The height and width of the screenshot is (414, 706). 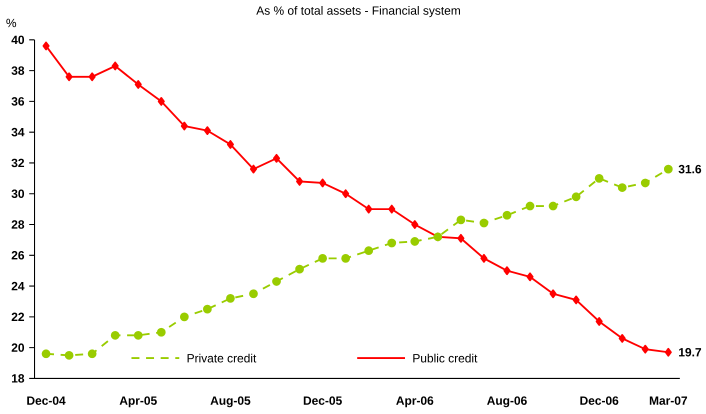 I want to click on data-label: 19.7, so click(x=690, y=352).